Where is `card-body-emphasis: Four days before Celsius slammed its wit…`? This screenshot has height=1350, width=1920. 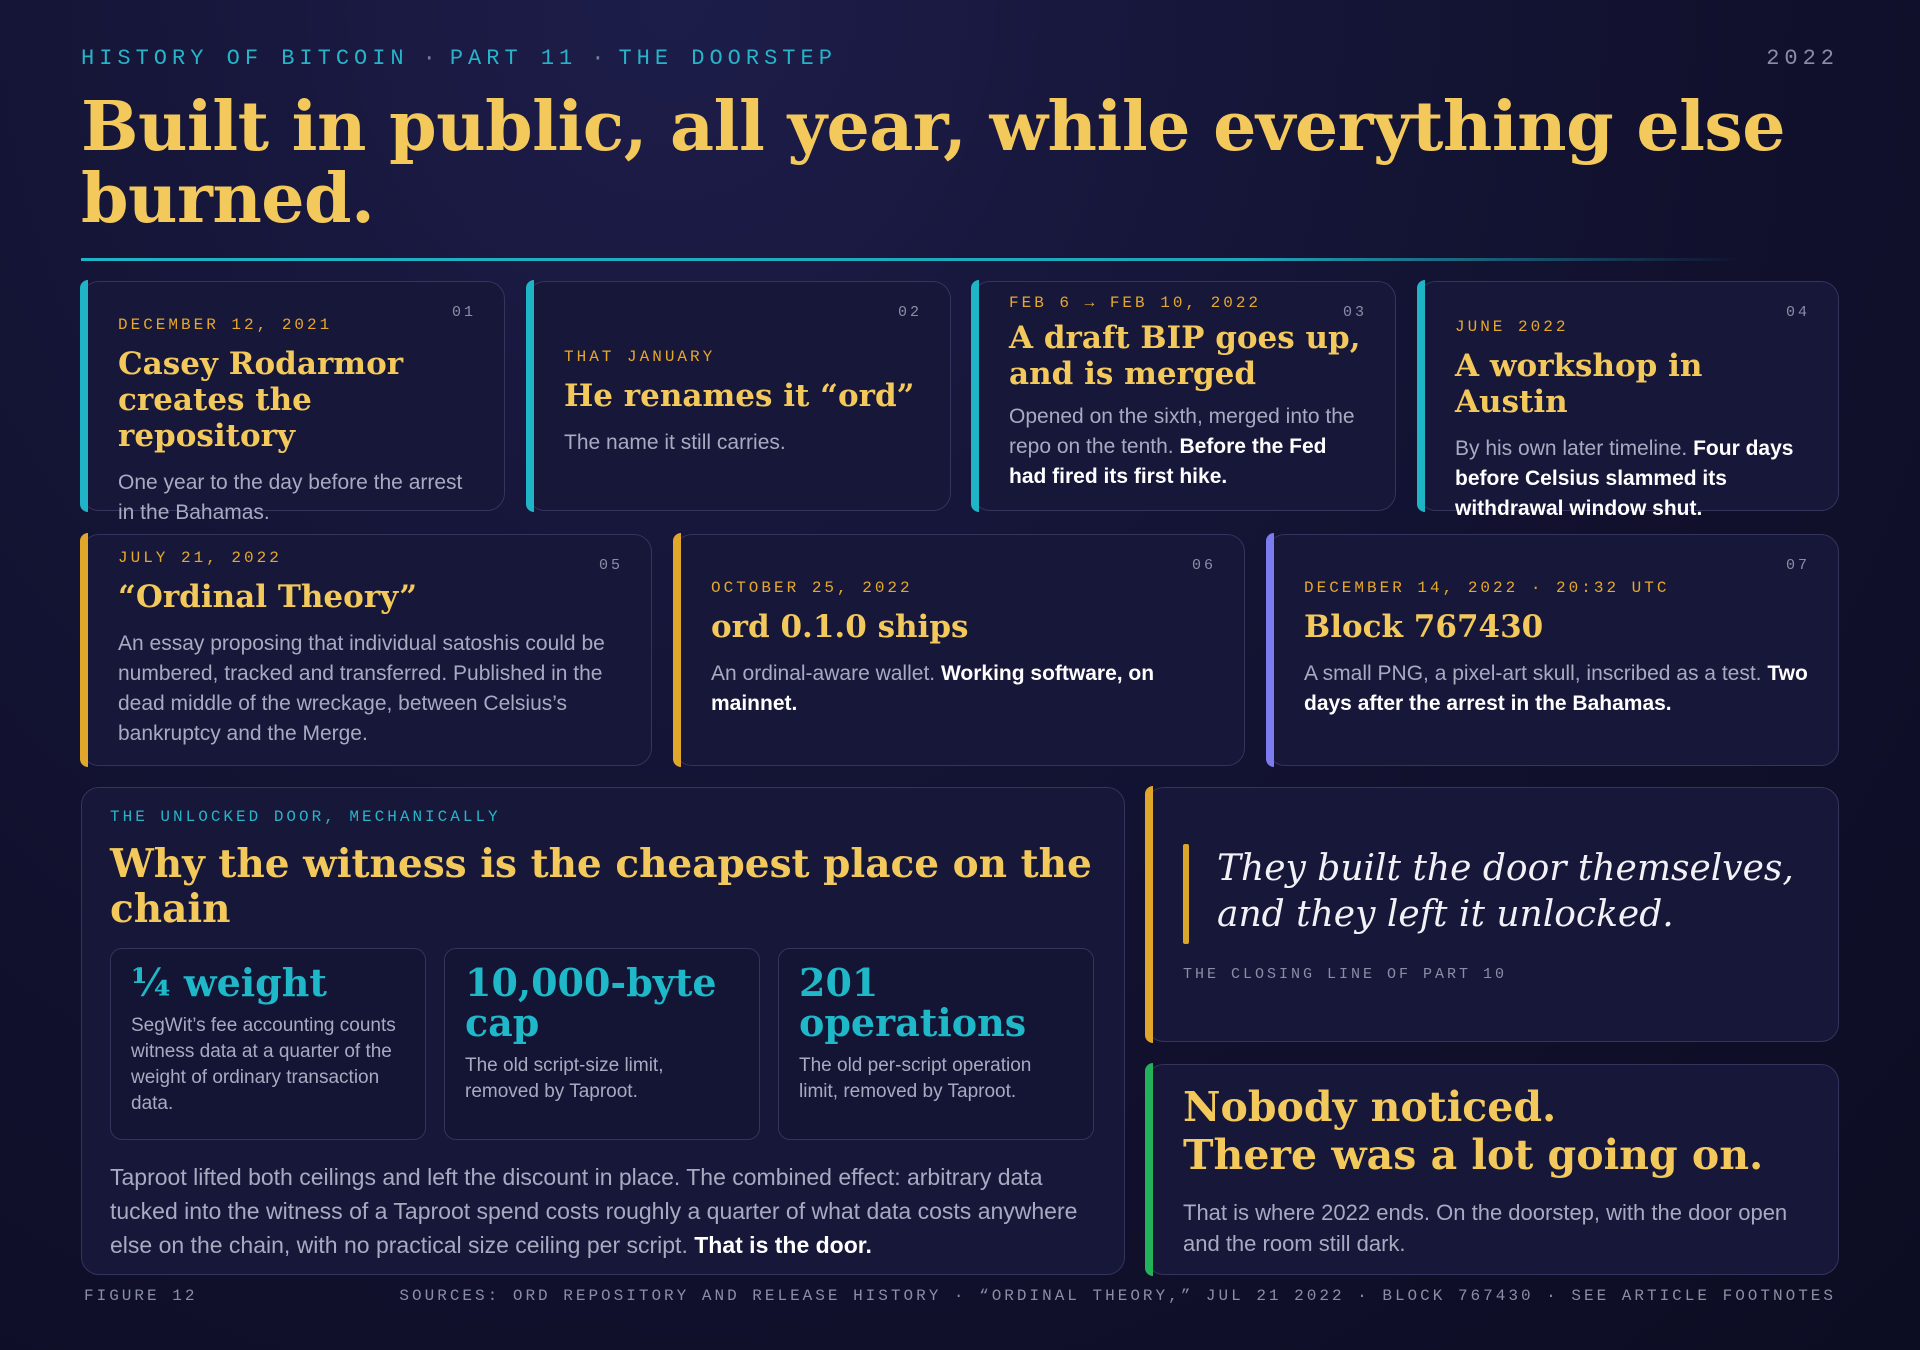 card-body-emphasis: Four days before Celsius slammed its wit… is located at coordinates (1624, 478).